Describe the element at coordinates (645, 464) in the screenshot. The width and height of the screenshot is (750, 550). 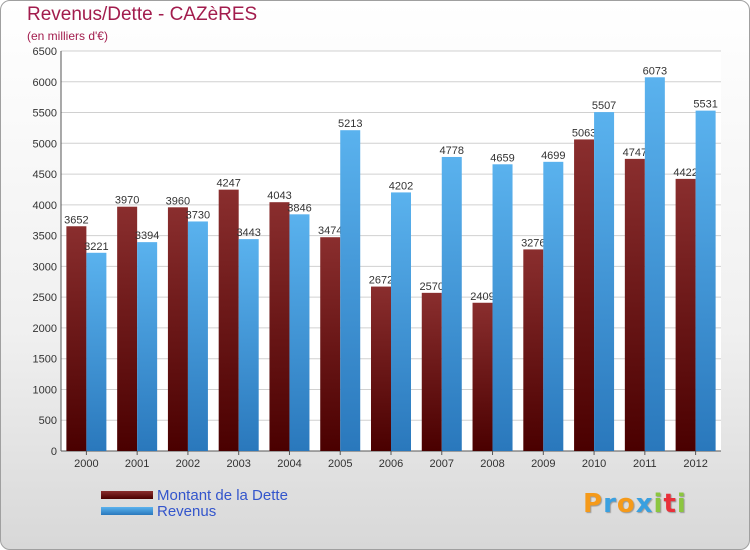
I see `x-tick-label: 2011` at that location.